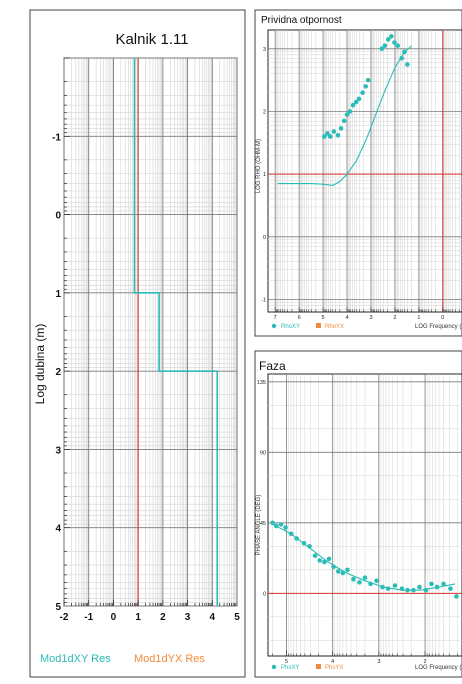 The height and width of the screenshot is (684, 462). I want to click on legend-rhoxy-marker, so click(274, 326).